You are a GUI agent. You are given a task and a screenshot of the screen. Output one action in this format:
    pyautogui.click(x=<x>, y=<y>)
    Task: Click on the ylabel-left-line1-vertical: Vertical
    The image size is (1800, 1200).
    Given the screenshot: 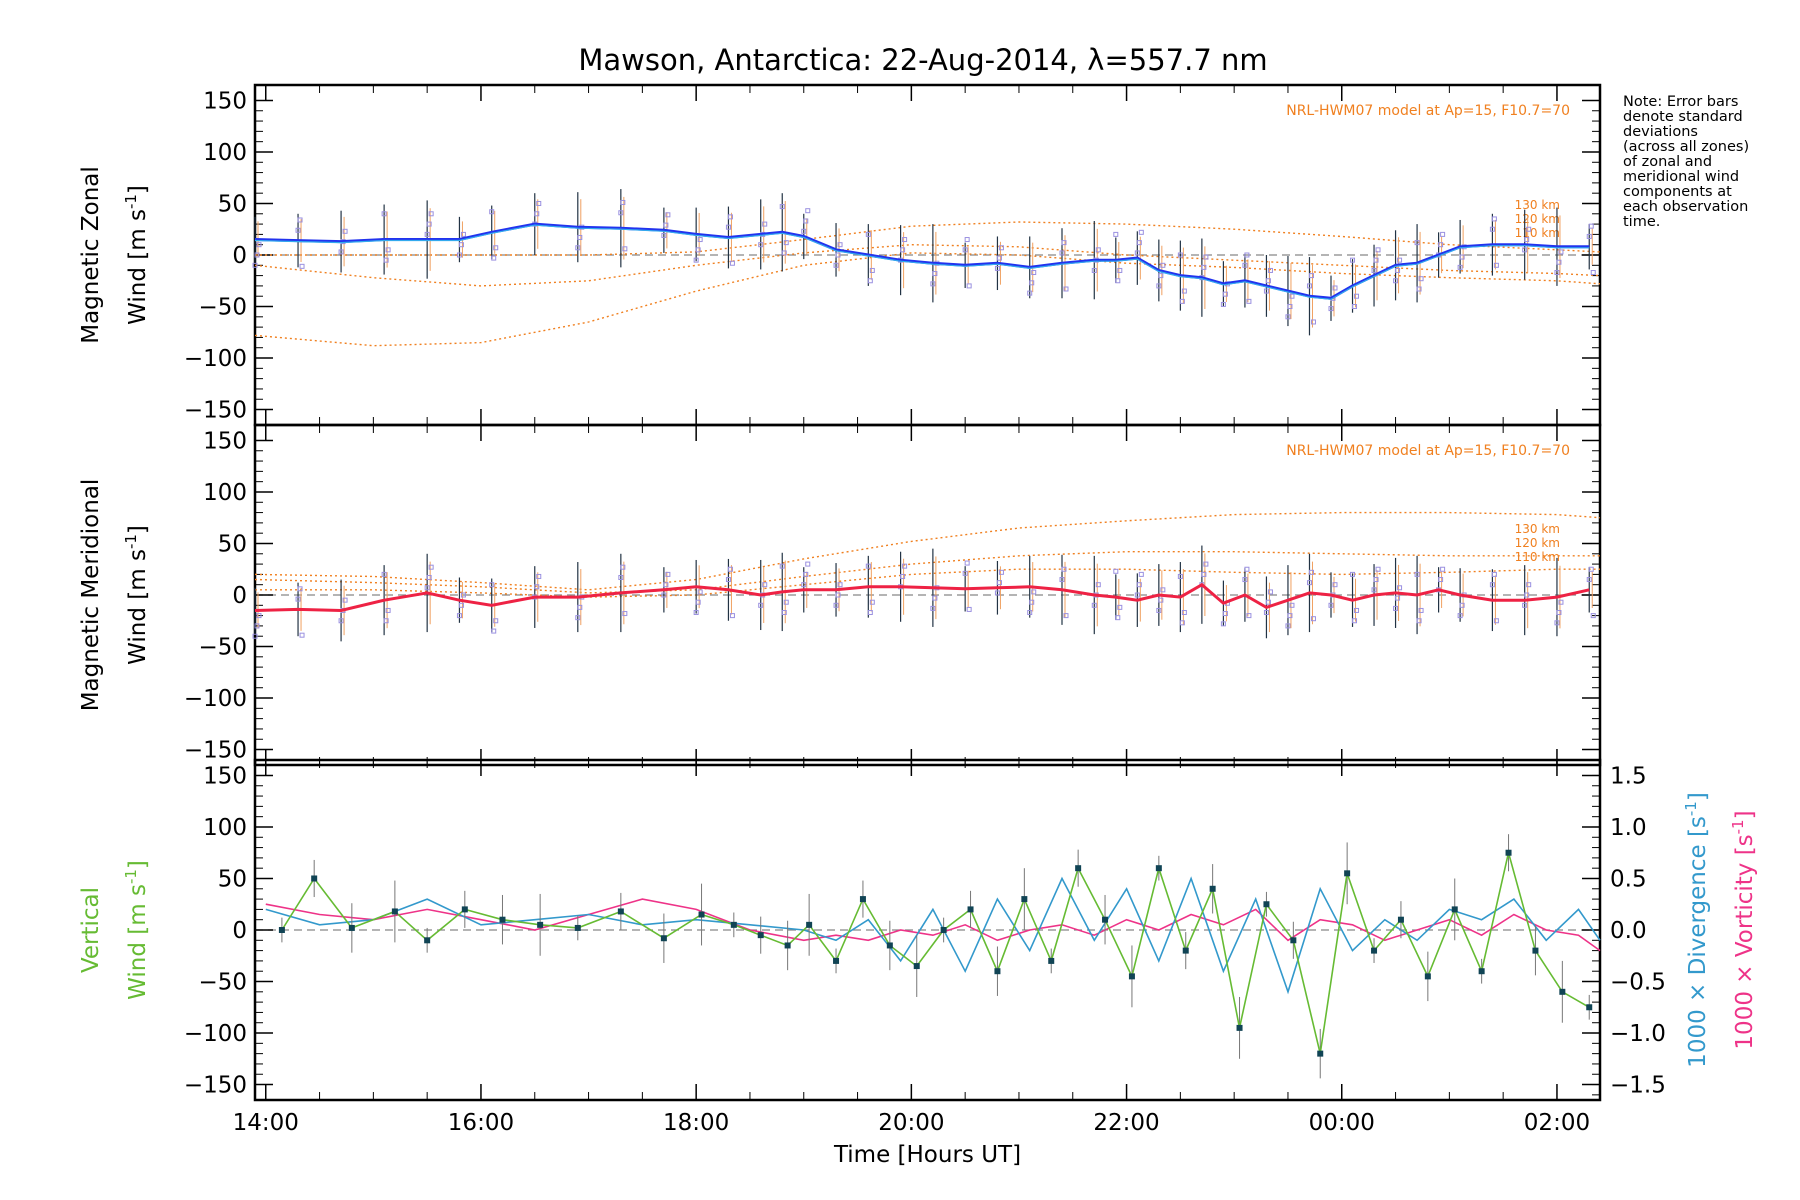 What is the action you would take?
    pyautogui.click(x=91, y=930)
    